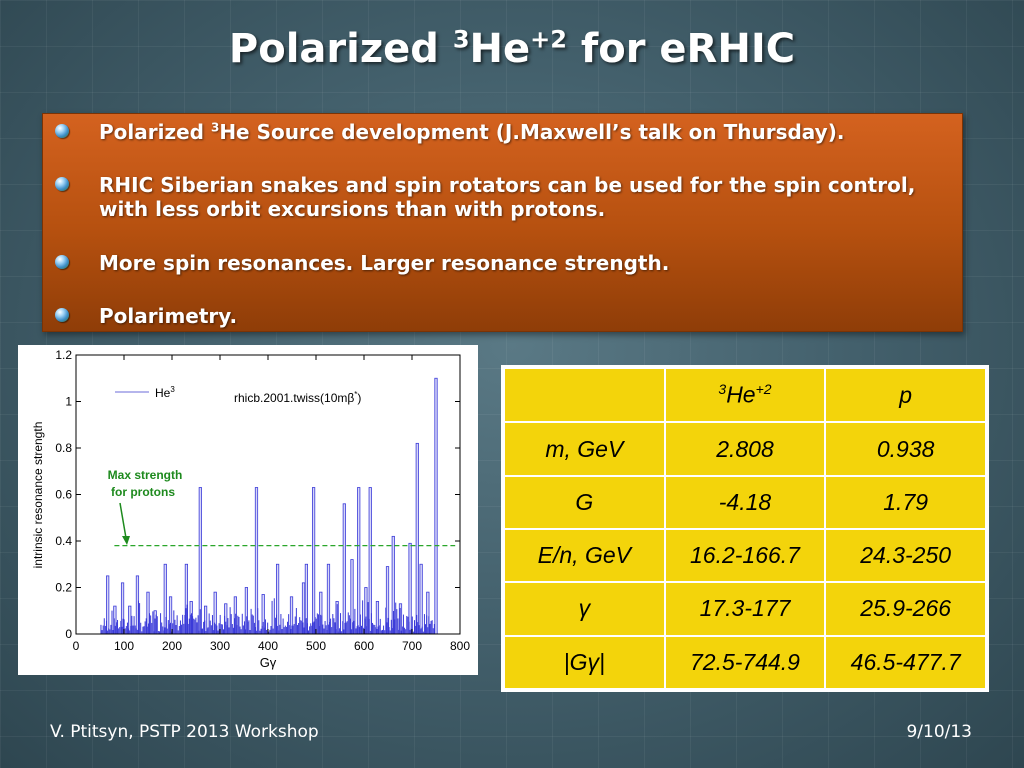 The width and height of the screenshot is (1024, 768). I want to click on x-tick-label: 400, so click(268, 646).